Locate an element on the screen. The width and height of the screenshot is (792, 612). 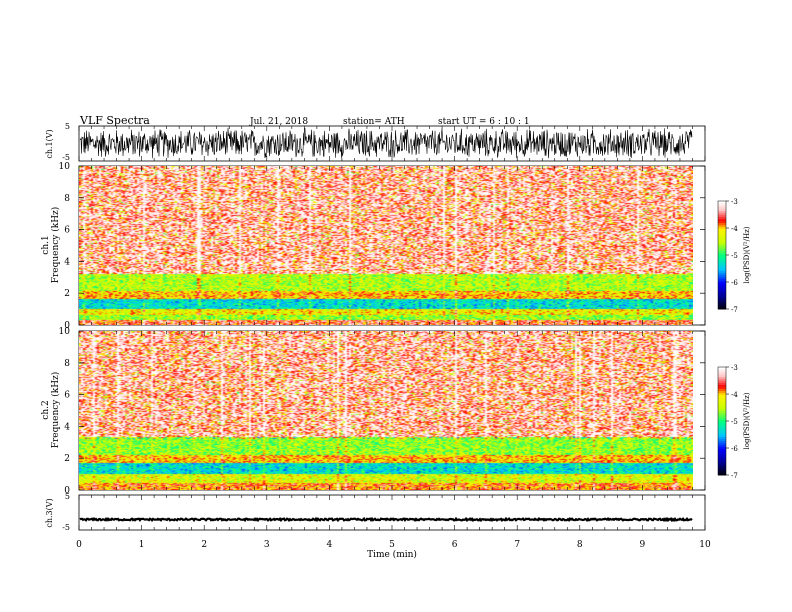
colorbar-tick-label: -3 is located at coordinates (734, 202).